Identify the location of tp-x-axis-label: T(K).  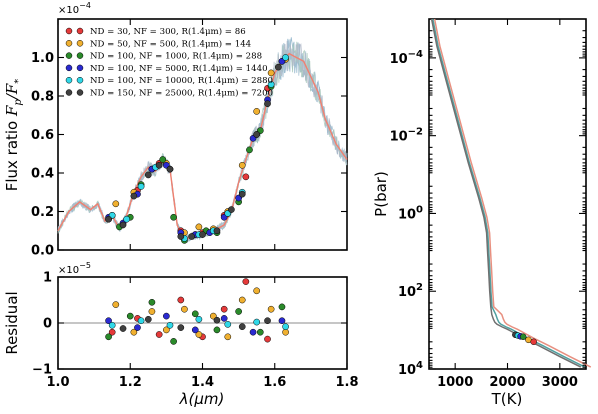
(507, 399).